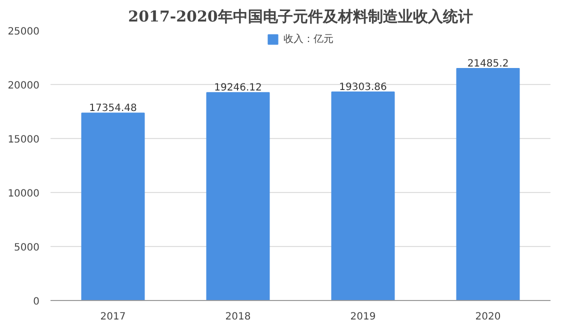 This screenshot has width=576, height=329. I want to click on x-tick-label: 2018, so click(238, 317).